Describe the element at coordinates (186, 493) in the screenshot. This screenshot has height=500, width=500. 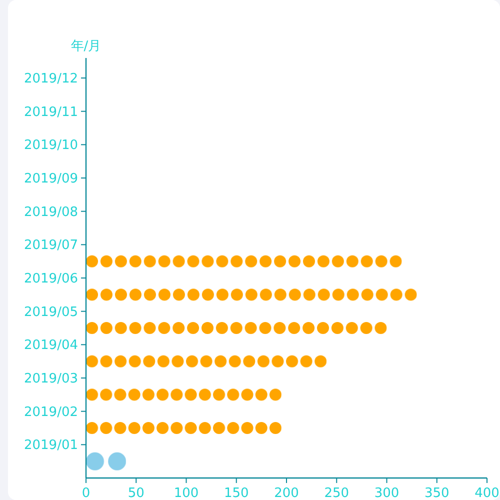
I see `x-tick-label: 100` at that location.